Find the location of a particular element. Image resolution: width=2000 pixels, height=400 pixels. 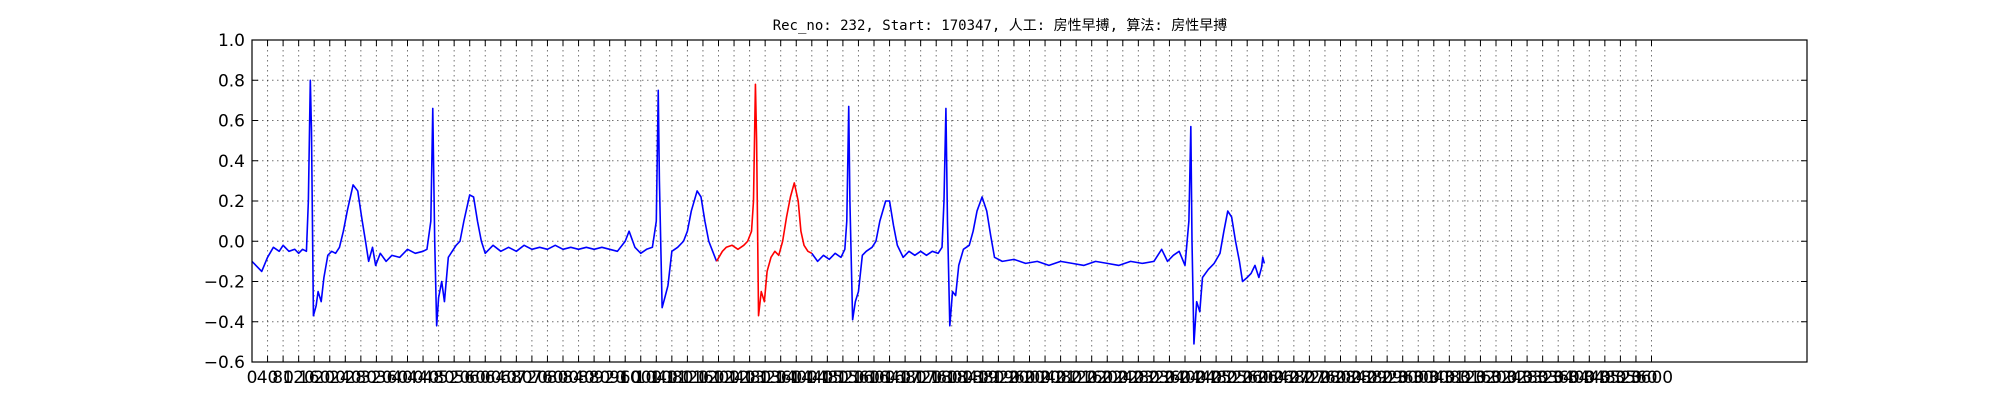

y-tick-label: 0.0 is located at coordinates (231, 242).